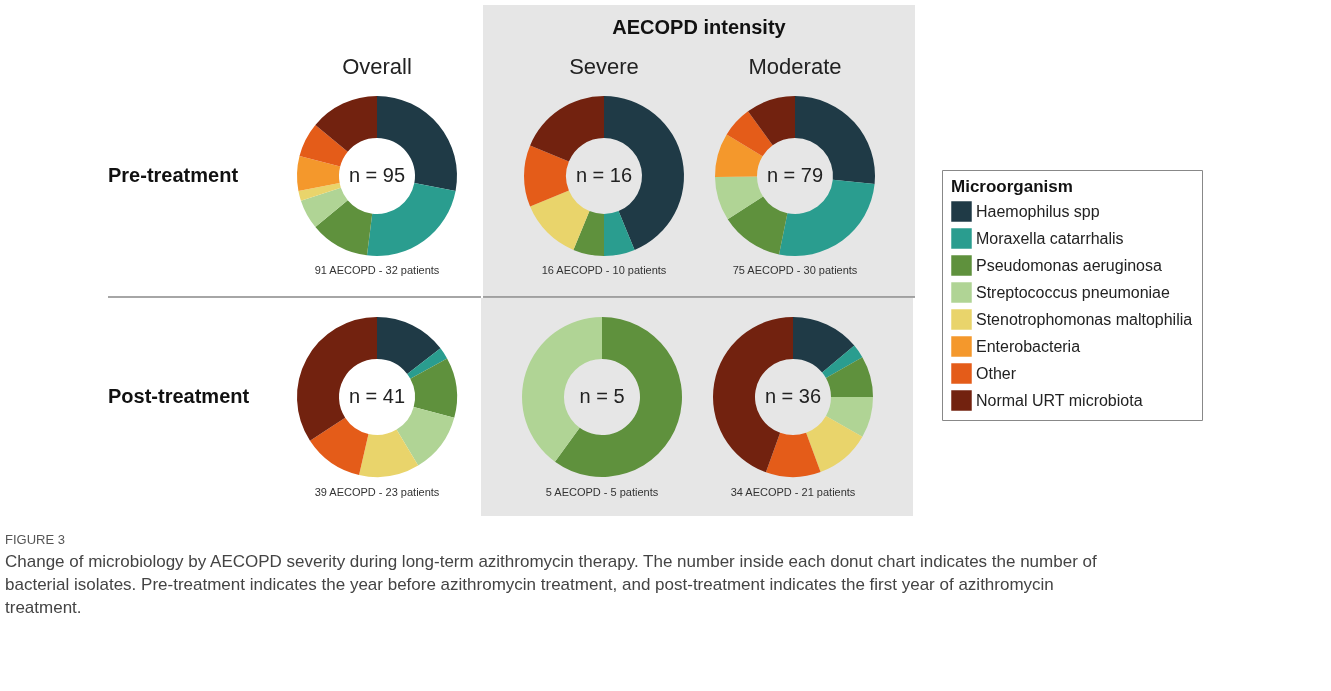  What do you see at coordinates (699, 27) in the screenshot?
I see `text: AECOPD intensity` at bounding box center [699, 27].